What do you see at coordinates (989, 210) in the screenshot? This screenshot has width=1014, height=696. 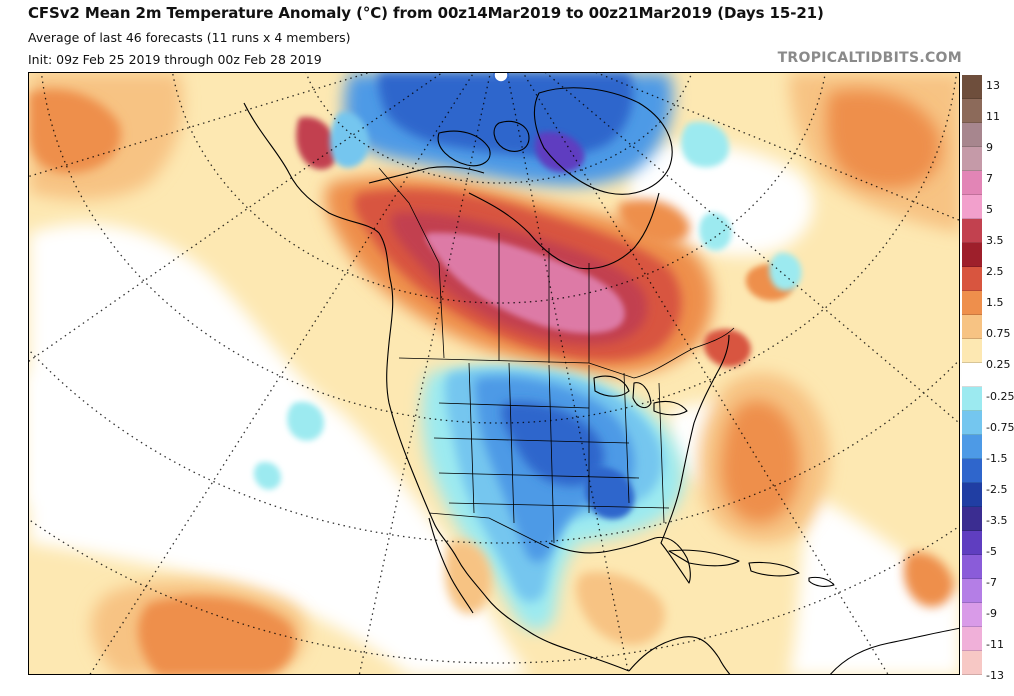 I see `legend-label: 5` at bounding box center [989, 210].